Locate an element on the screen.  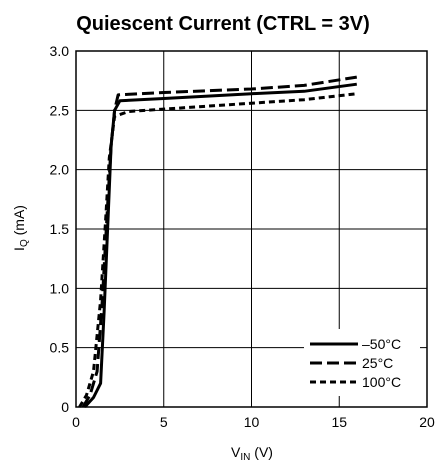
x-tick-label: 10 is located at coordinates (252, 422).